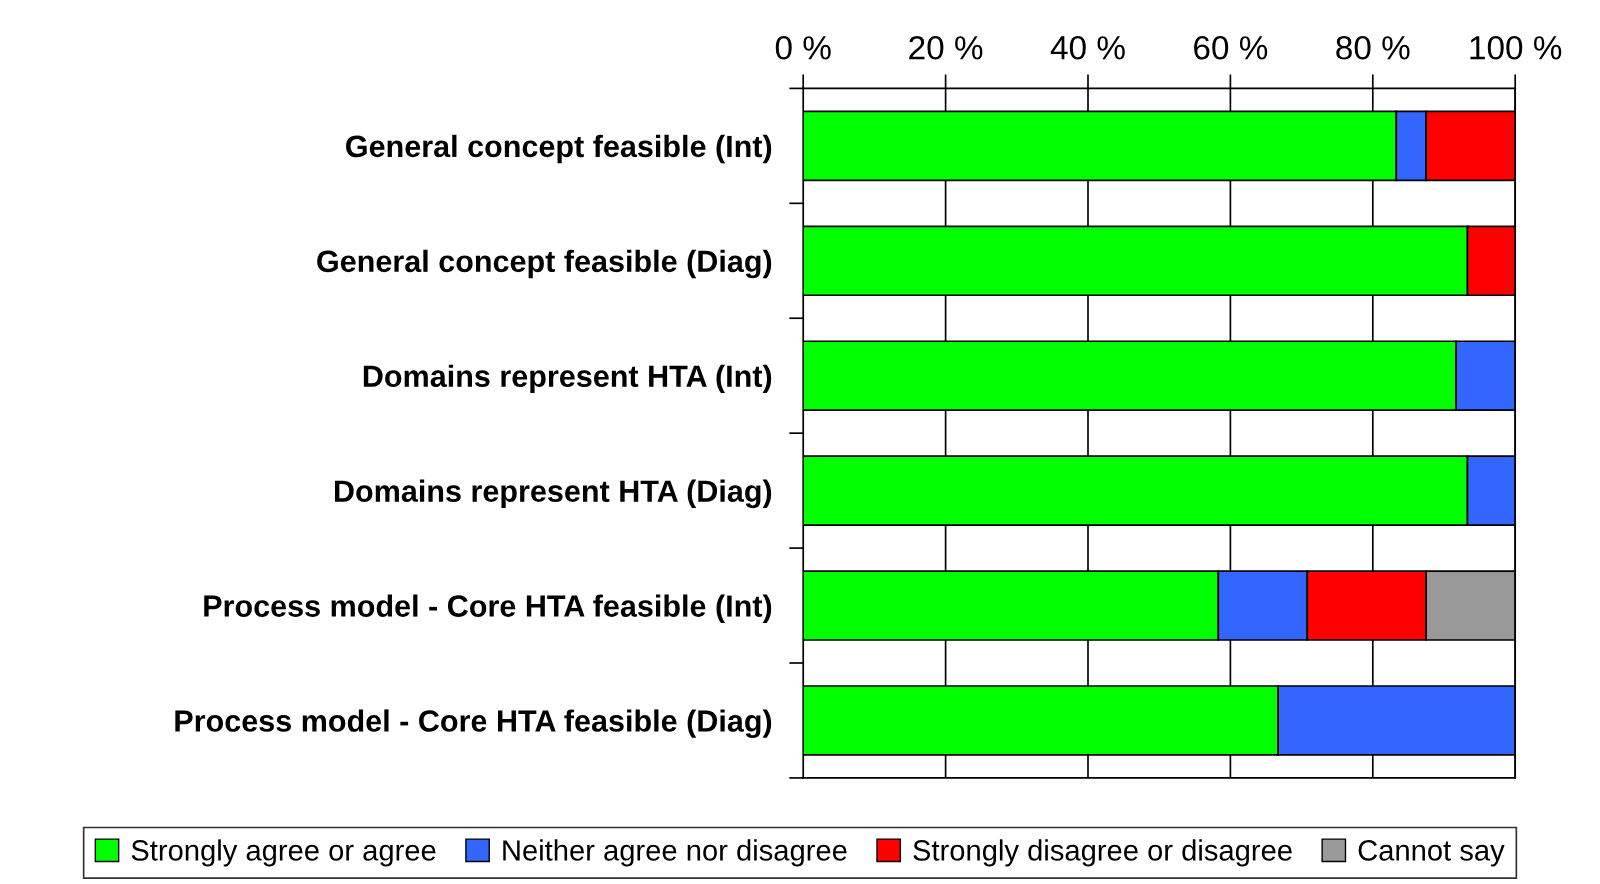 The image size is (1600, 884). What do you see at coordinates (283, 853) in the screenshot?
I see `legend-label: Strongly agree or agree` at bounding box center [283, 853].